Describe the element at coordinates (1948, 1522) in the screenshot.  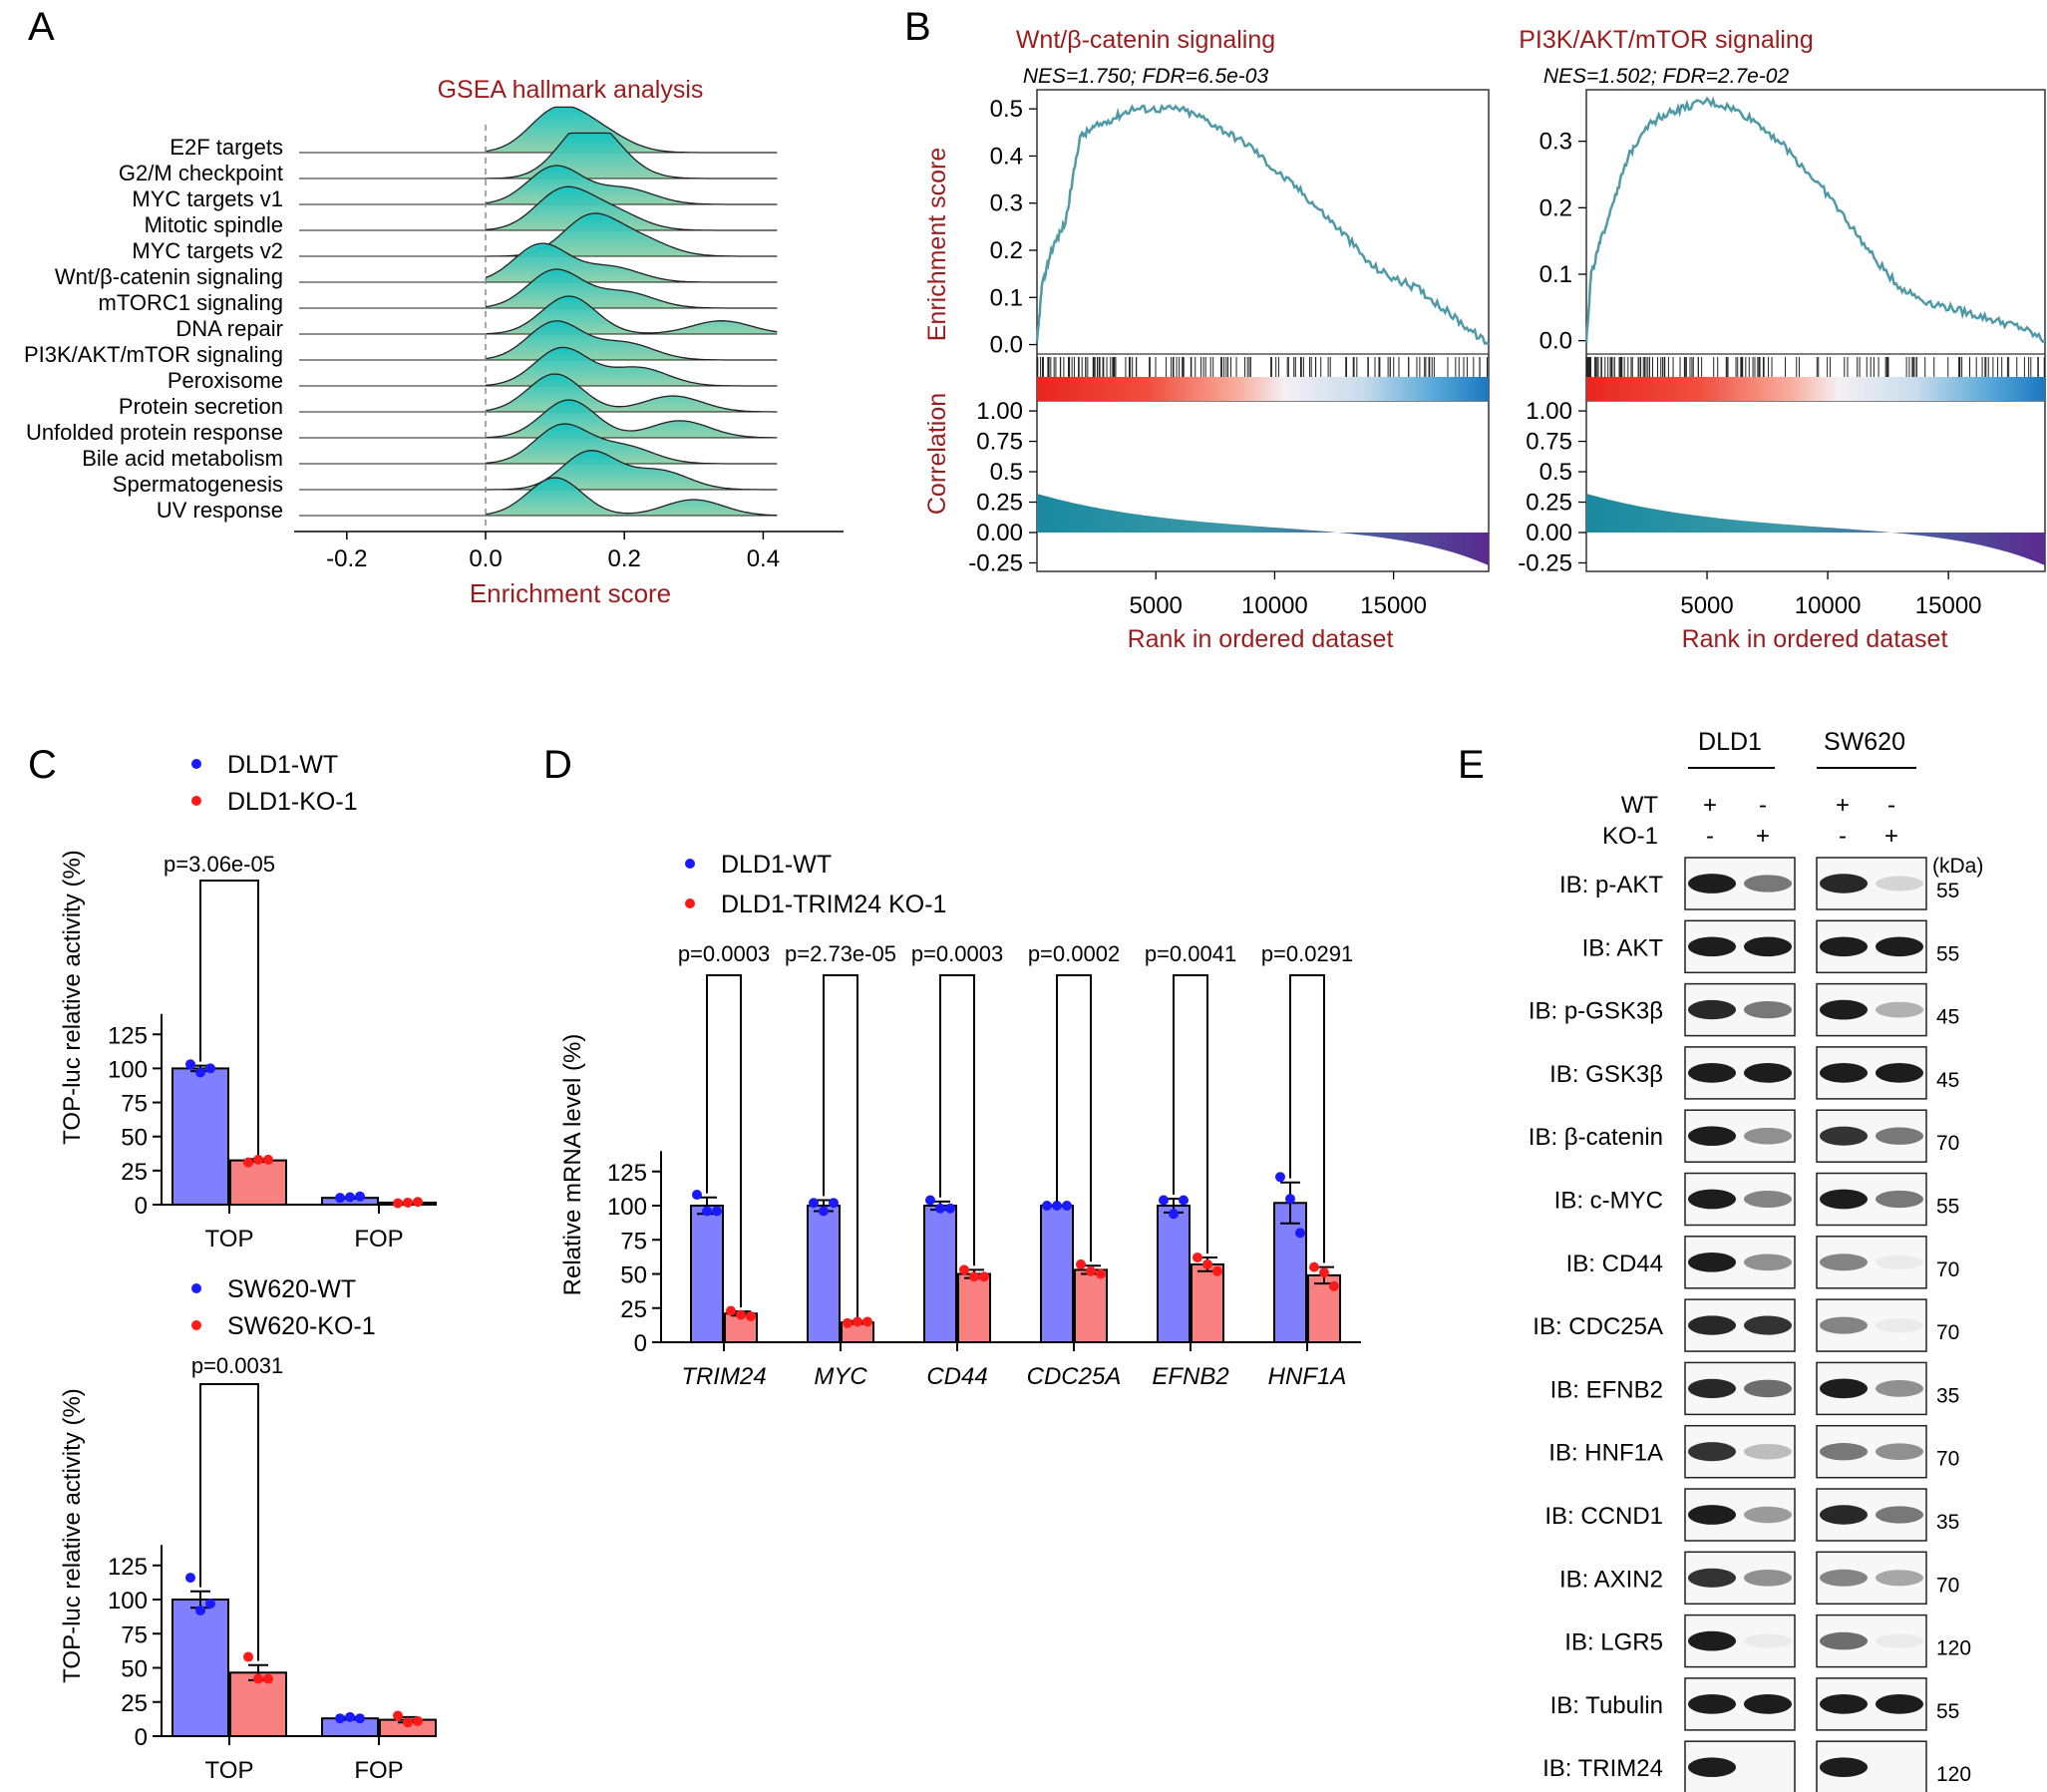
I see `blot-kda: 35` at that location.